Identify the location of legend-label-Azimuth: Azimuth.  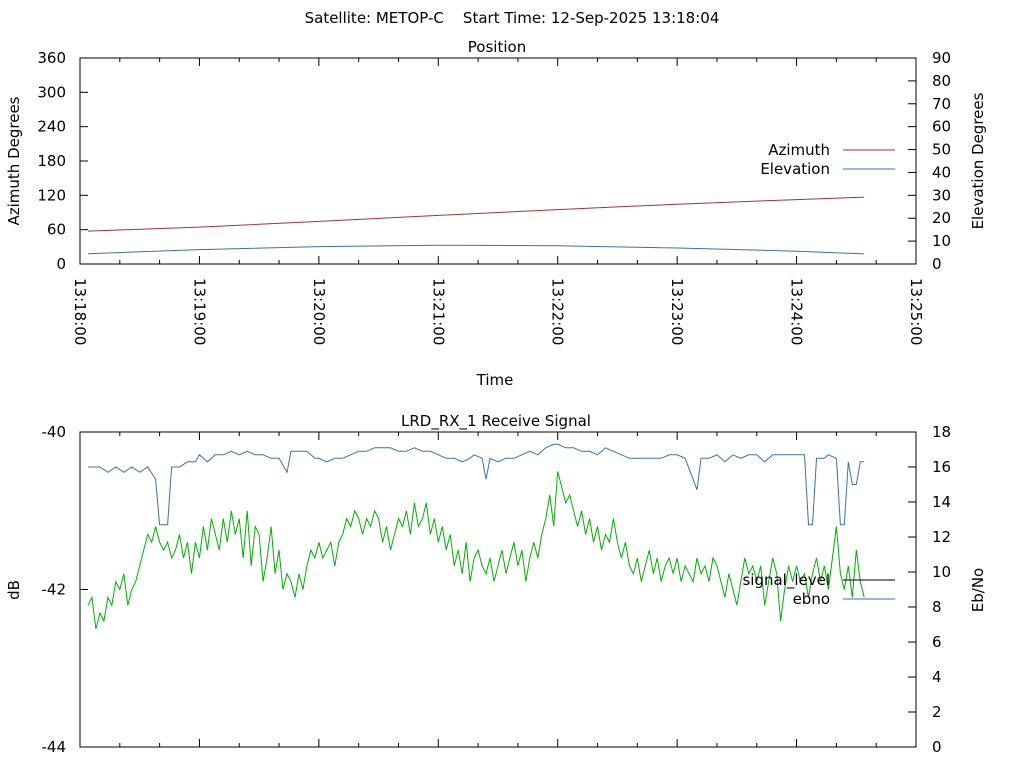
(799, 150).